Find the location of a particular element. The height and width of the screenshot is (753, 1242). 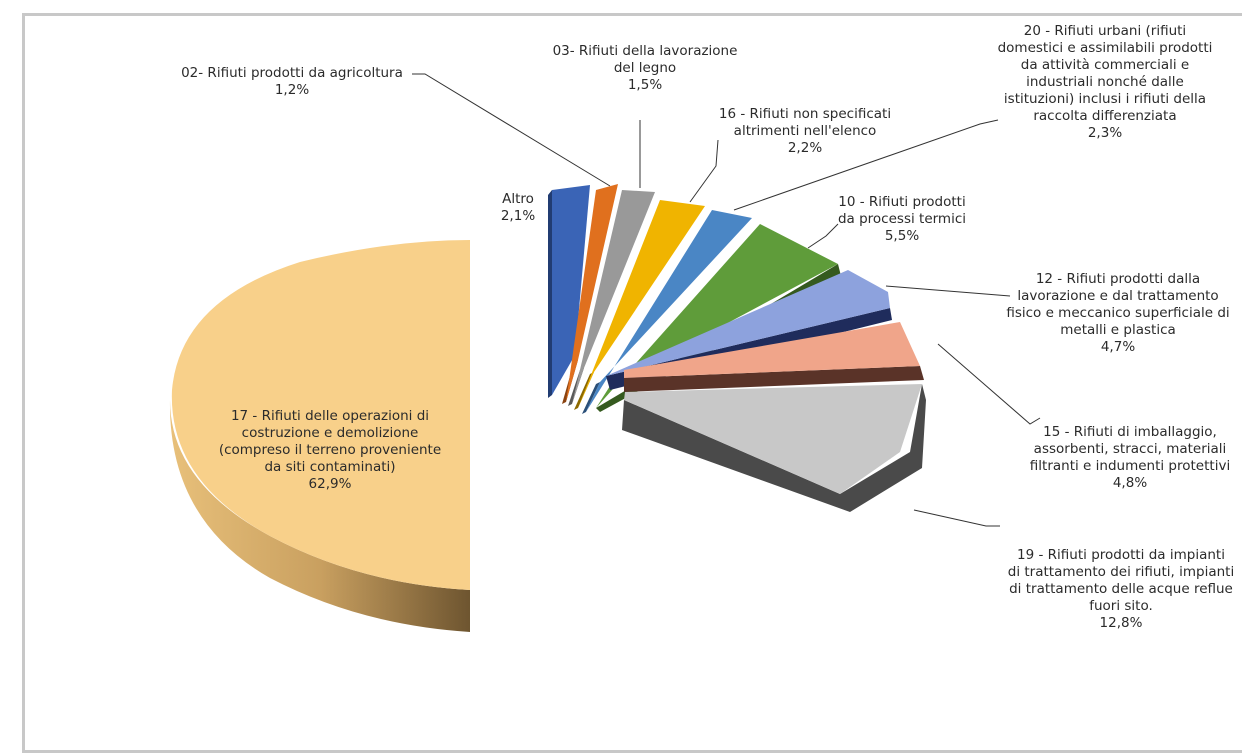

slice-c19-side is located at coordinates (774, 448).